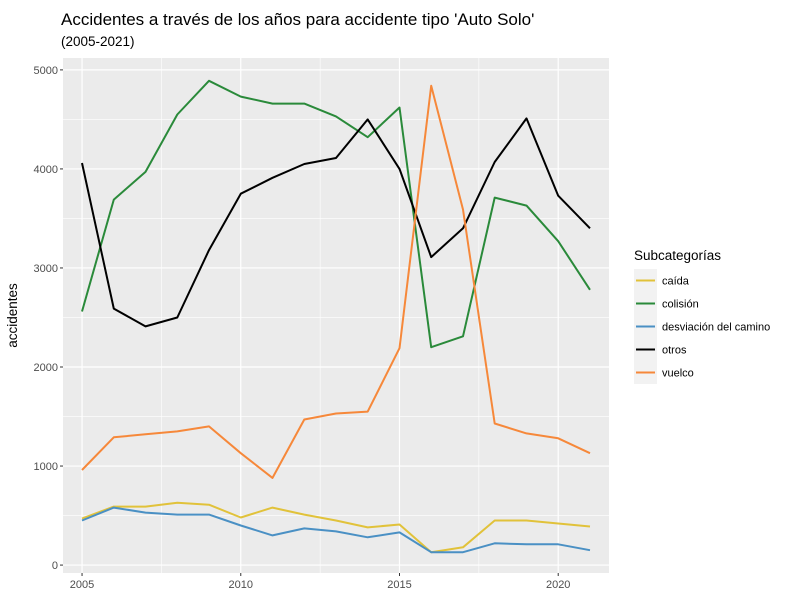 Image resolution: width=800 pixels, height=600 pixels. What do you see at coordinates (48, 318) in the screenshot?
I see `y-axis: 0 1000 2000 3000 4000 5000` at bounding box center [48, 318].